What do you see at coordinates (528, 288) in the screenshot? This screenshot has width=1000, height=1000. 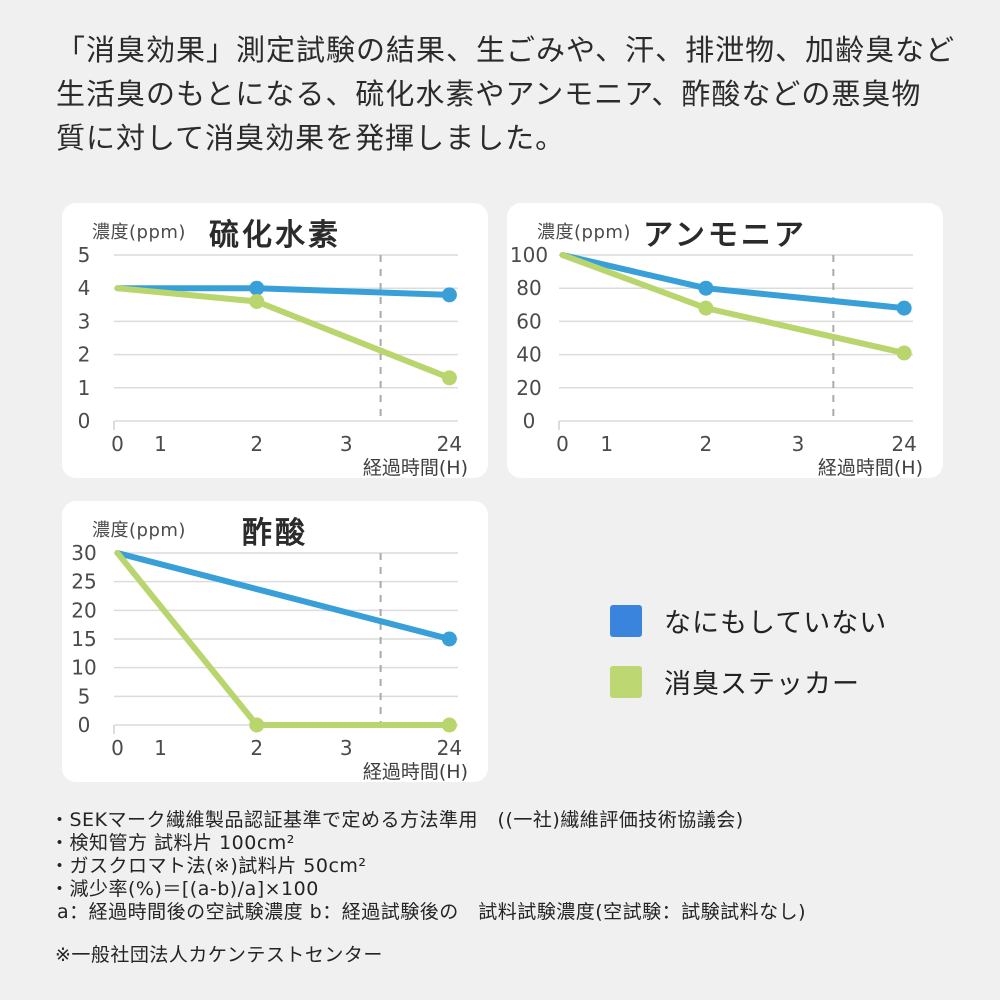 I see `y-tick-label: 80` at bounding box center [528, 288].